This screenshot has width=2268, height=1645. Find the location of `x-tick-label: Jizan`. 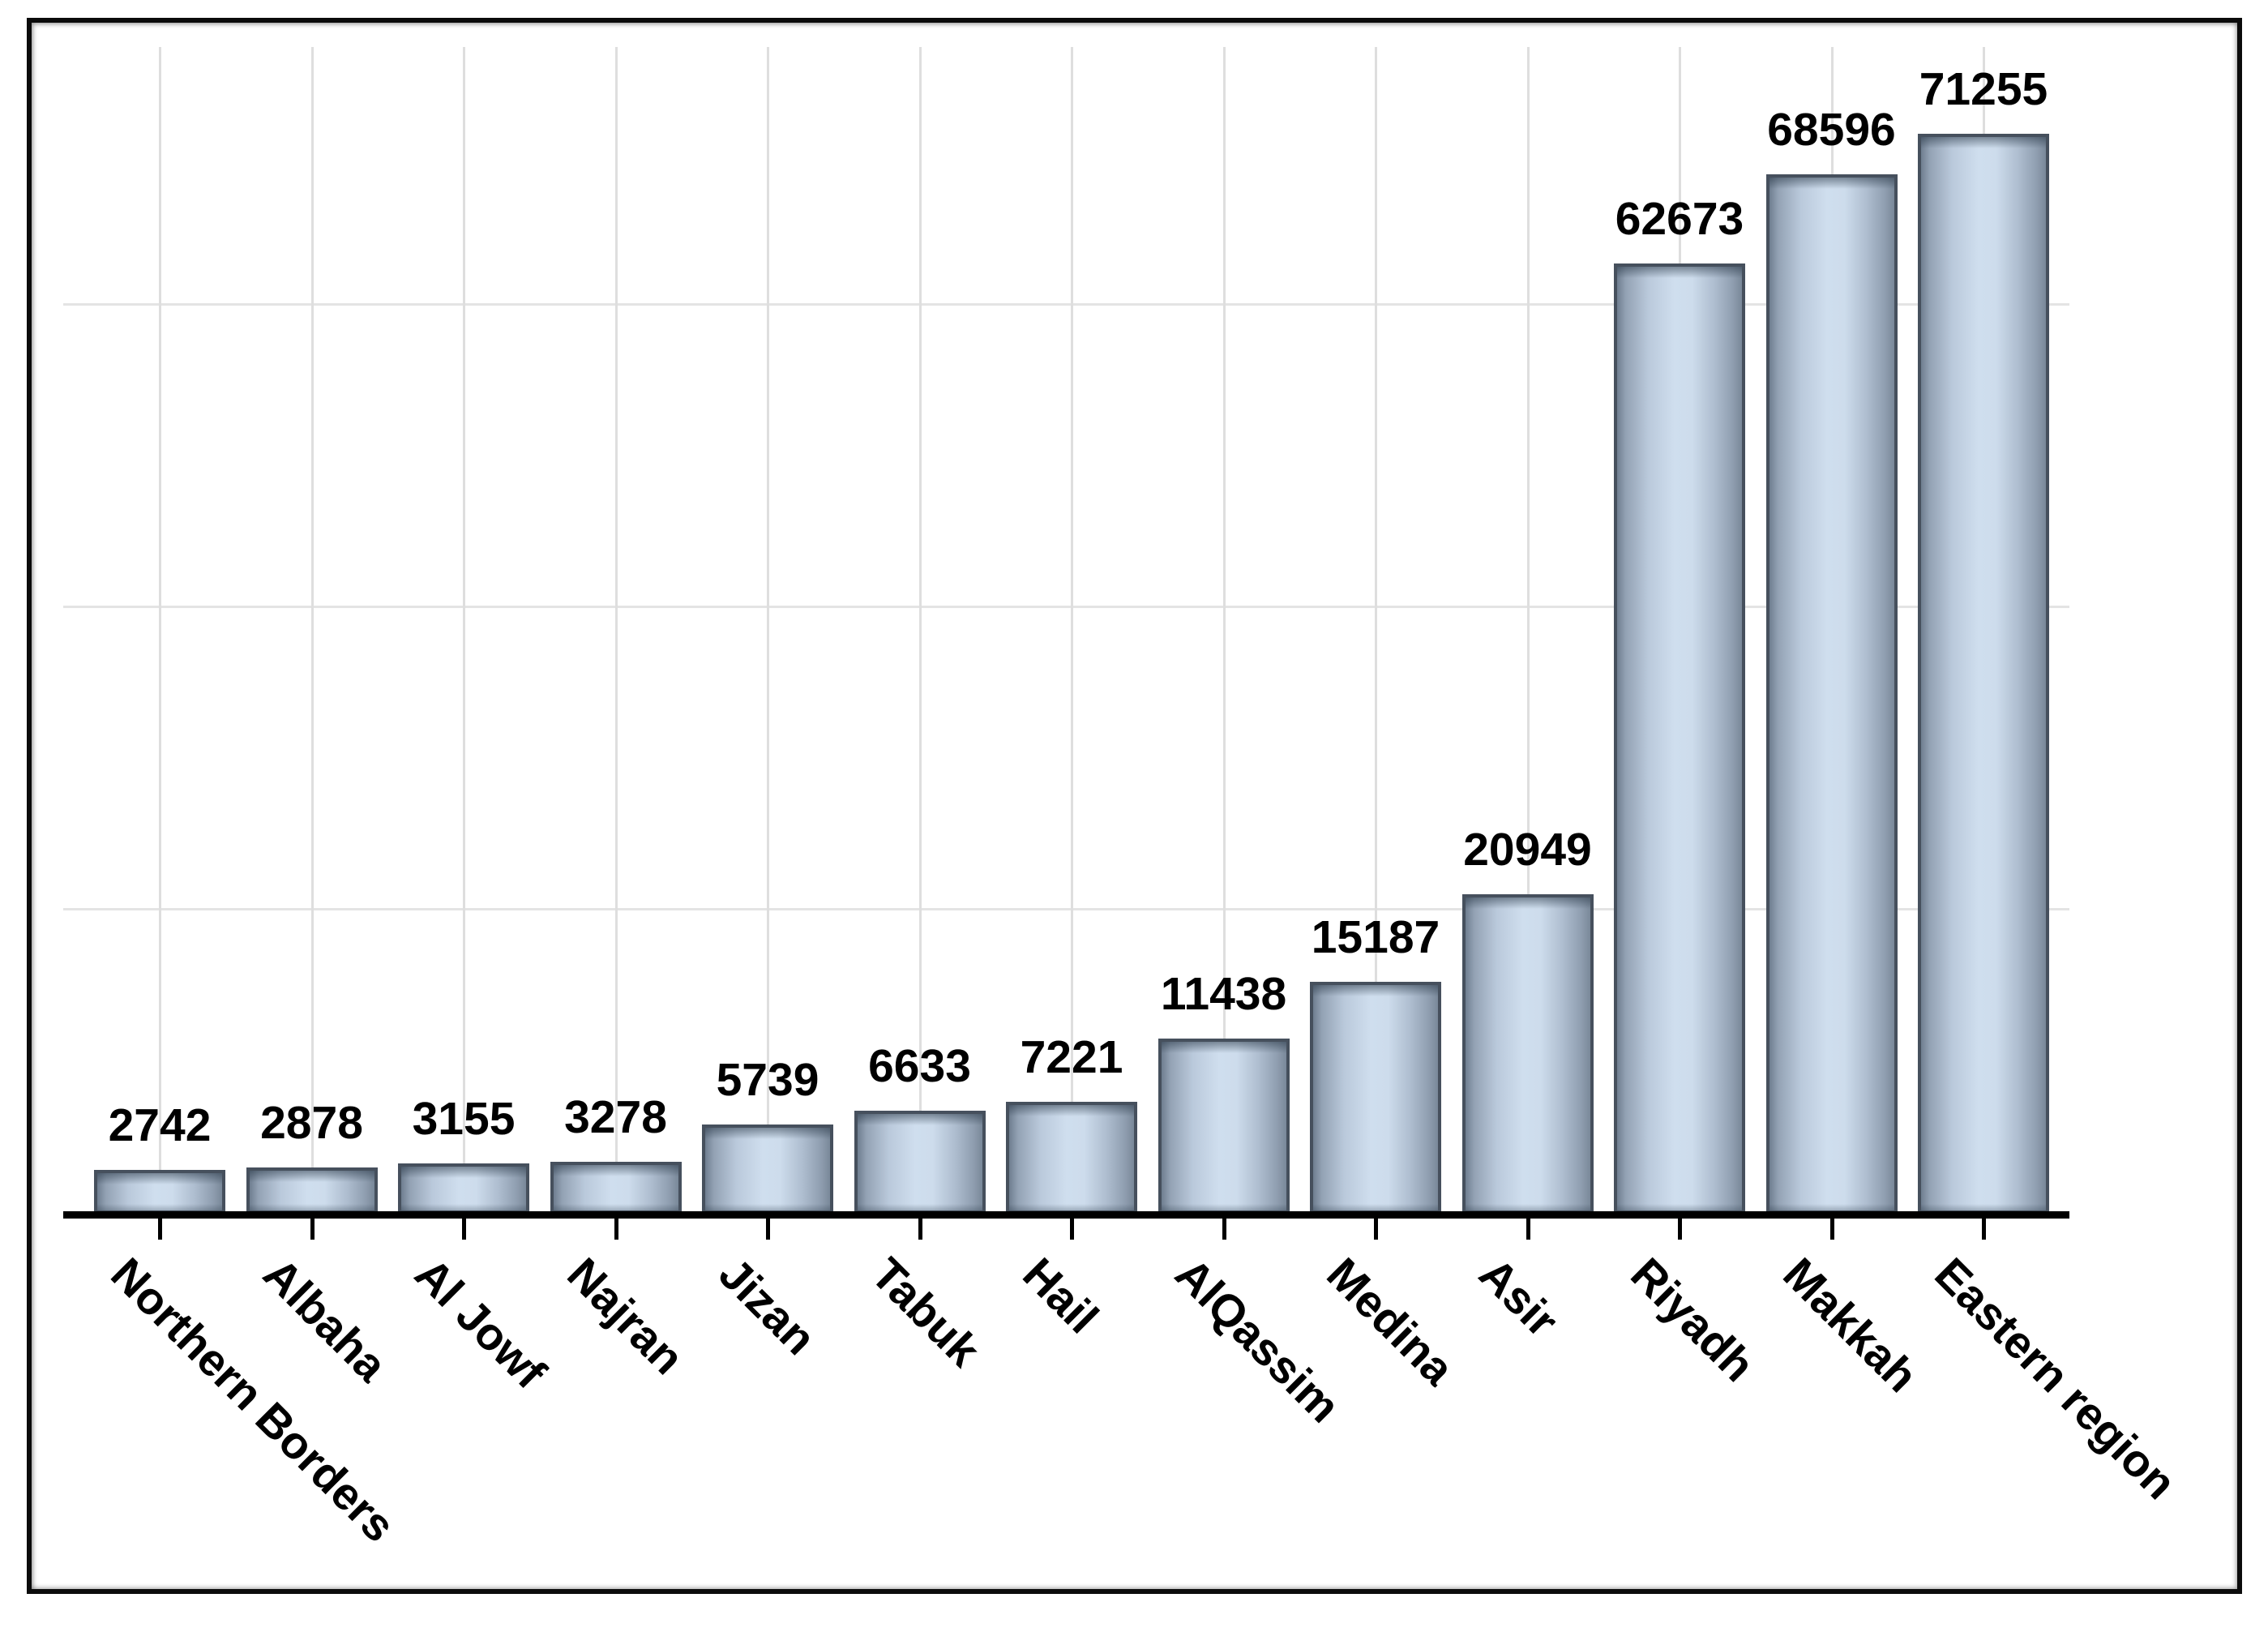

x-tick-label: Jizan is located at coordinates (767, 1306).